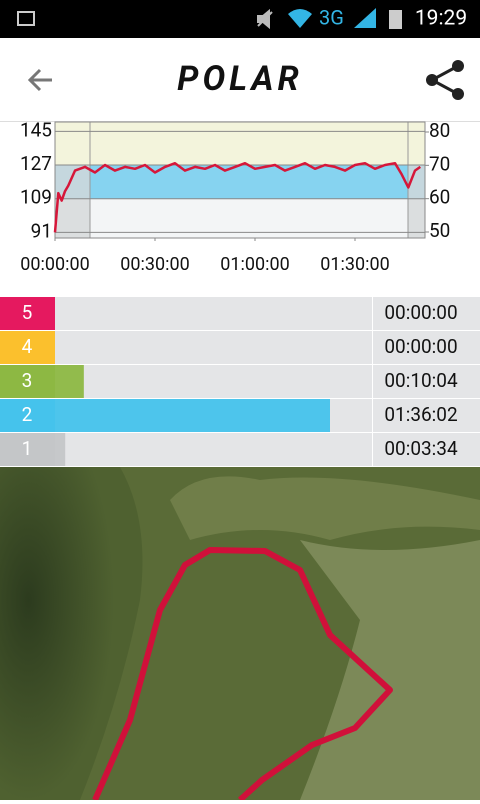 This screenshot has height=804, width=480. I want to click on y2-tick-label: 70, so click(439, 163).